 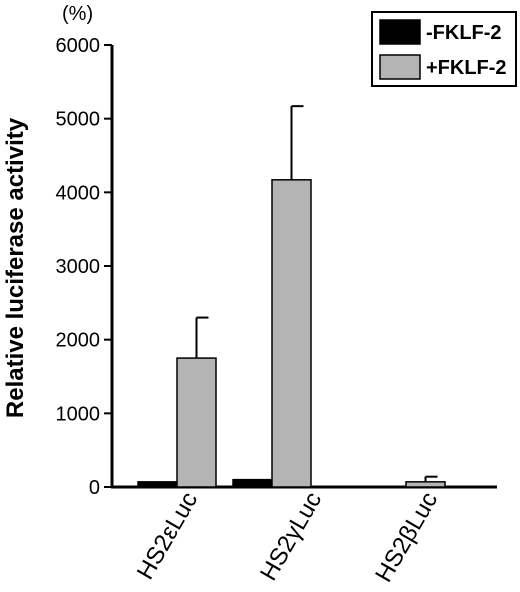 I want to click on y-tick-label: 6000, so click(x=78, y=46).